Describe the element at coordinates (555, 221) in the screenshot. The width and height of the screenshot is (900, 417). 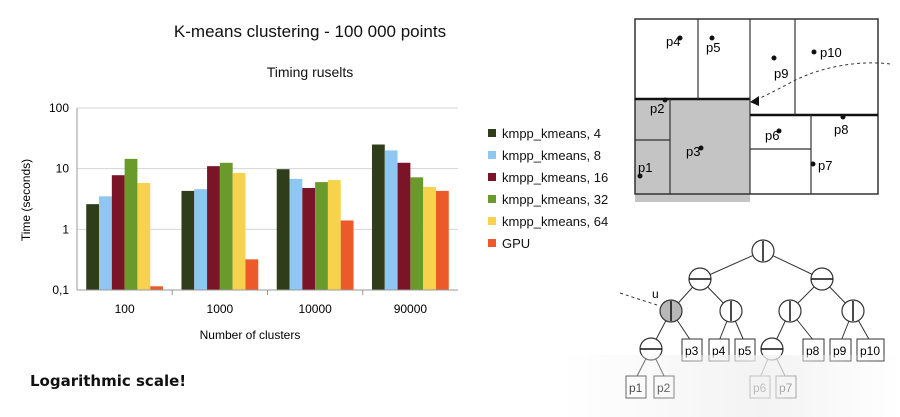
I see `legend-label: kmpp_kmeans, 64` at that location.